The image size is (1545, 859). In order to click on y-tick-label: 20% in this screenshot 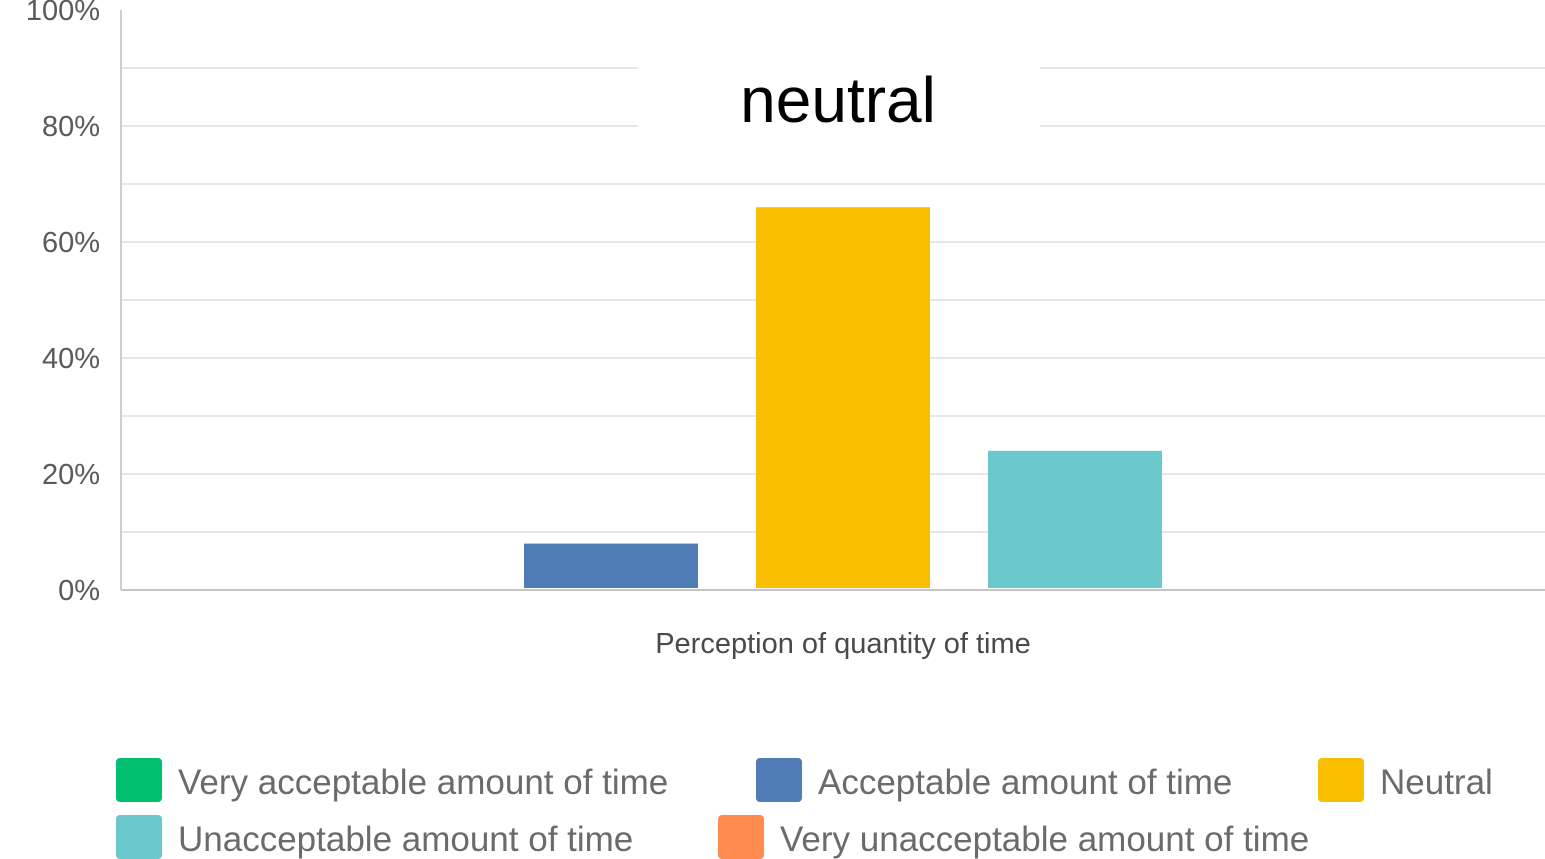, I will do `click(71, 475)`.